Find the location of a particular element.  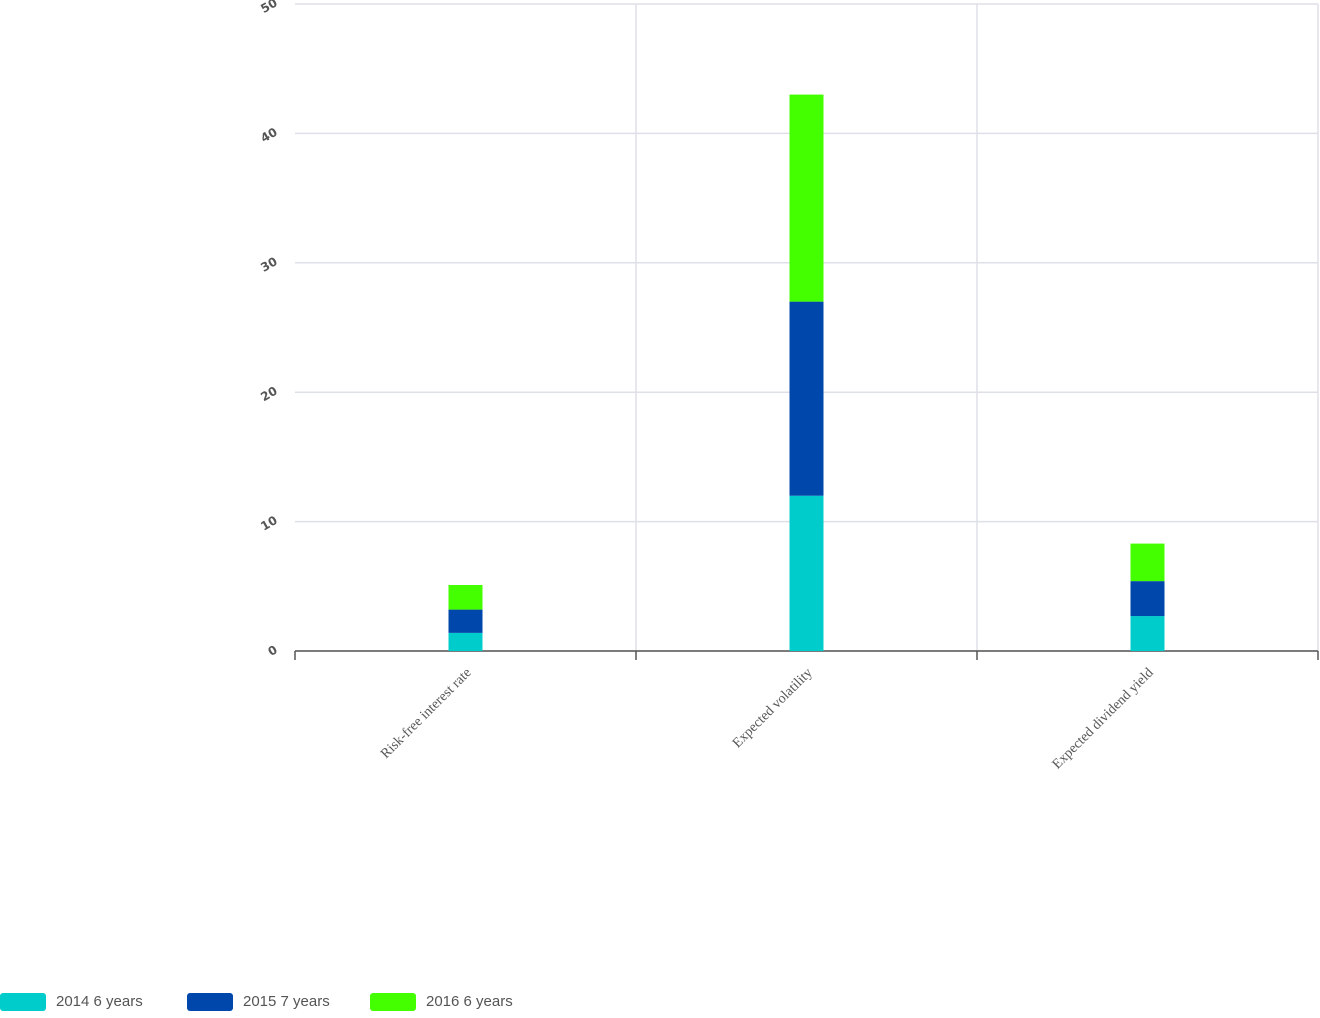

x-tick-label: Expected dividend yield is located at coordinates (1103, 718).